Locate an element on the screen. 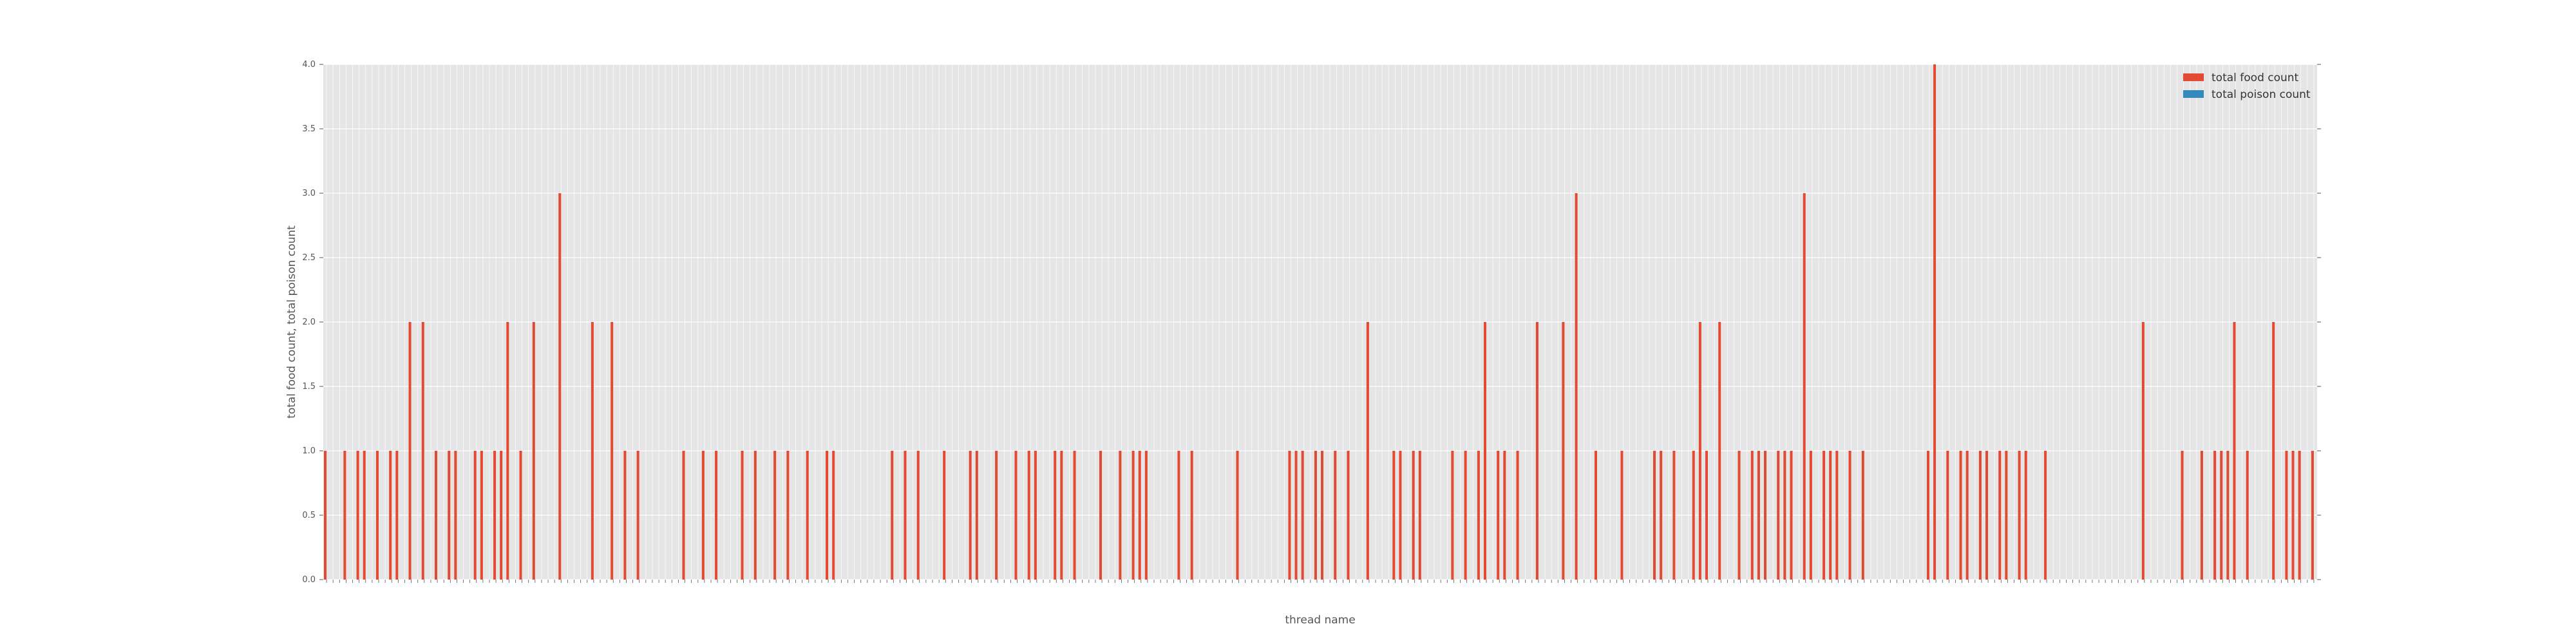 Image resolution: width=2576 pixels, height=644 pixels. y-tick-label: 3.5 is located at coordinates (309, 129).